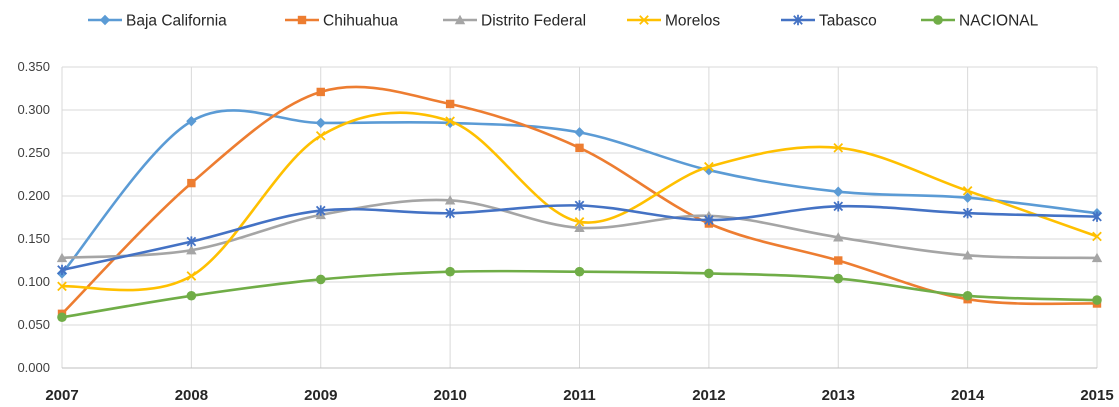 Image resolution: width=1119 pixels, height=407 pixels. What do you see at coordinates (579, 294) in the screenshot?
I see `series-group` at bounding box center [579, 294].